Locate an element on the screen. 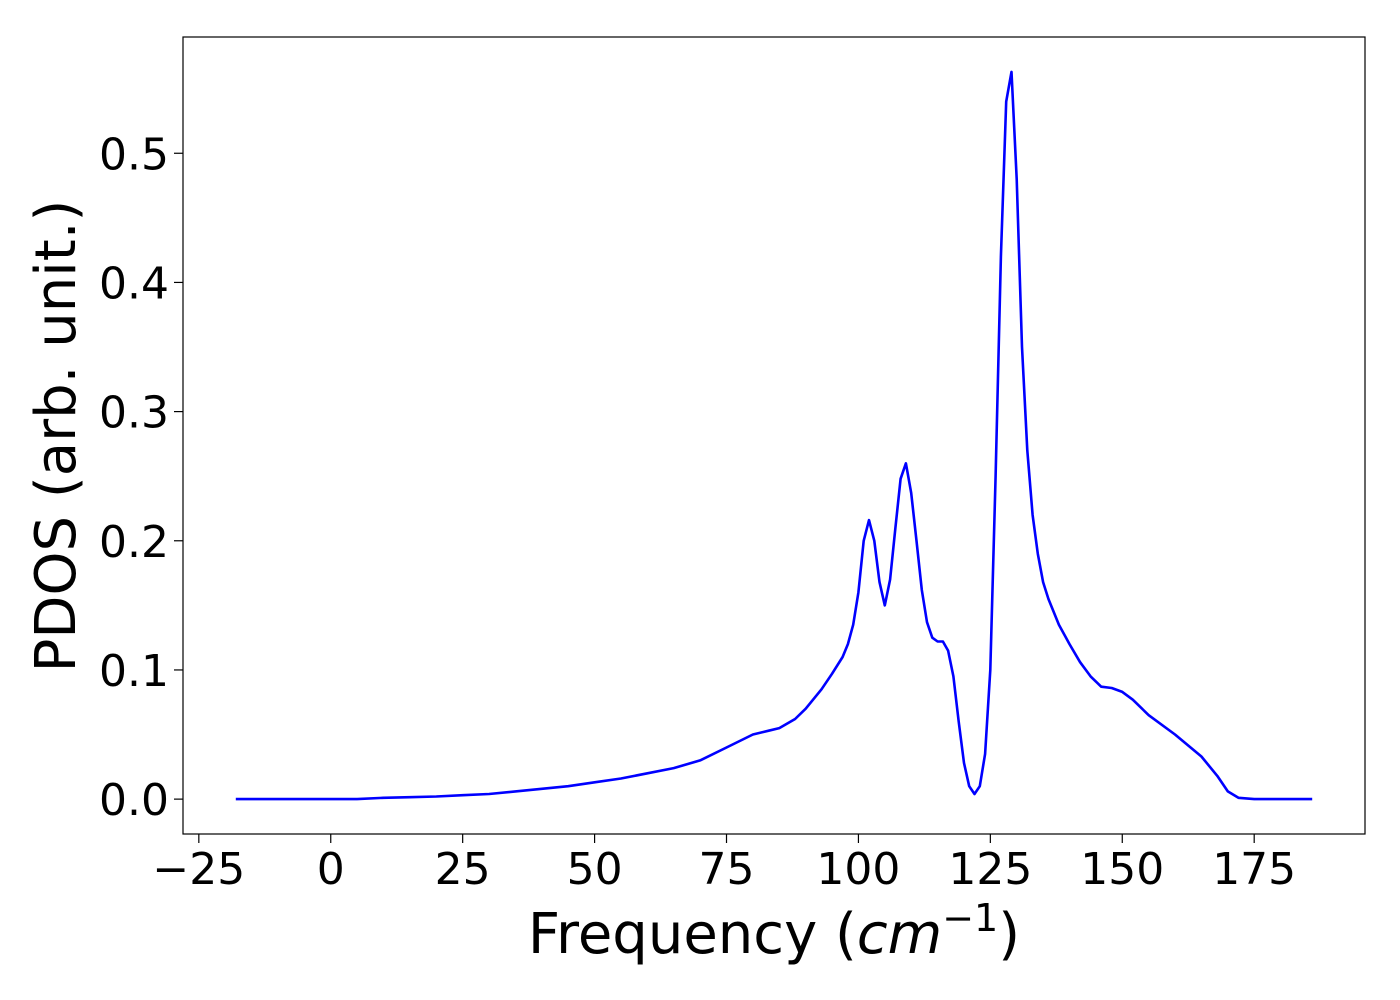  x-axis-ticks: −25 0 25 50 75 100 125 150 175 is located at coordinates (724, 864).